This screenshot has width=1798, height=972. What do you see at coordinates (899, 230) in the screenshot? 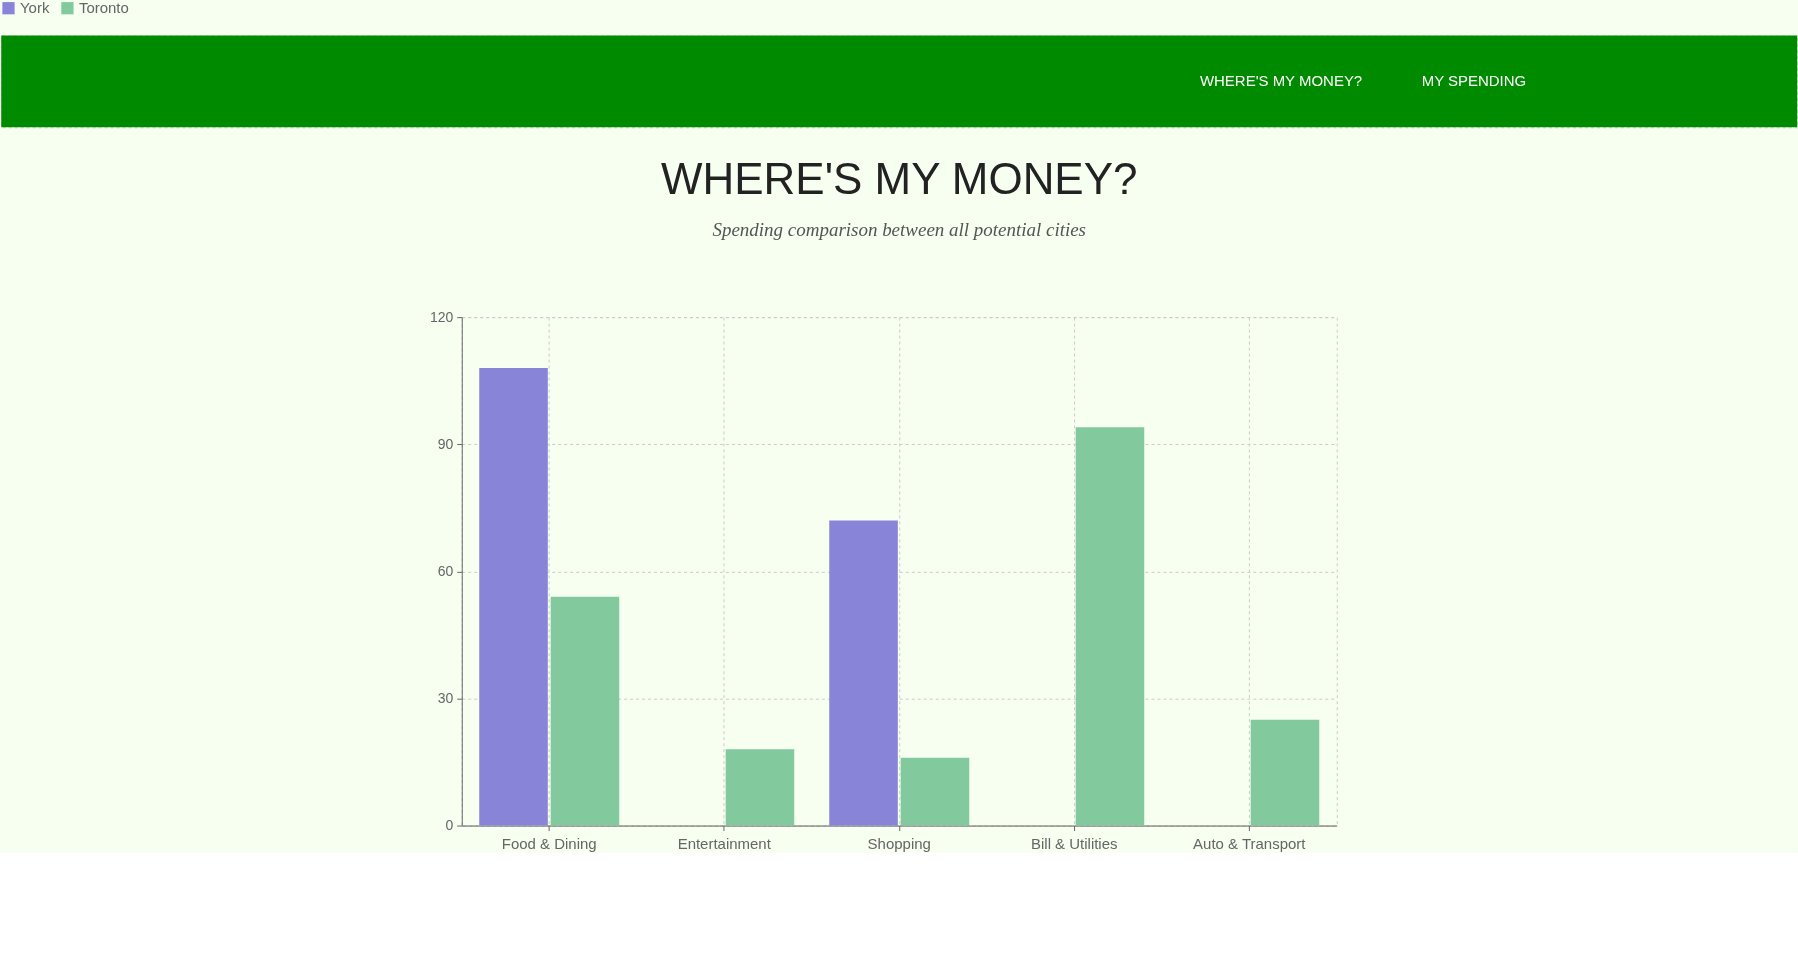
I see `chart-subtitle: Spending comparison between all potential cities` at bounding box center [899, 230].